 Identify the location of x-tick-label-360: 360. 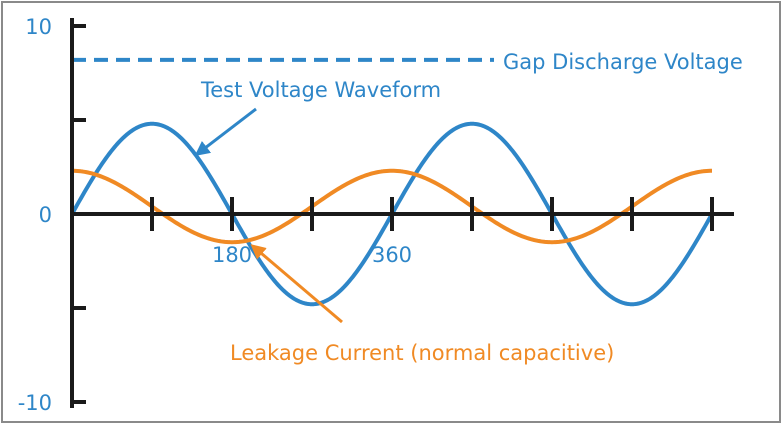
(392, 255).